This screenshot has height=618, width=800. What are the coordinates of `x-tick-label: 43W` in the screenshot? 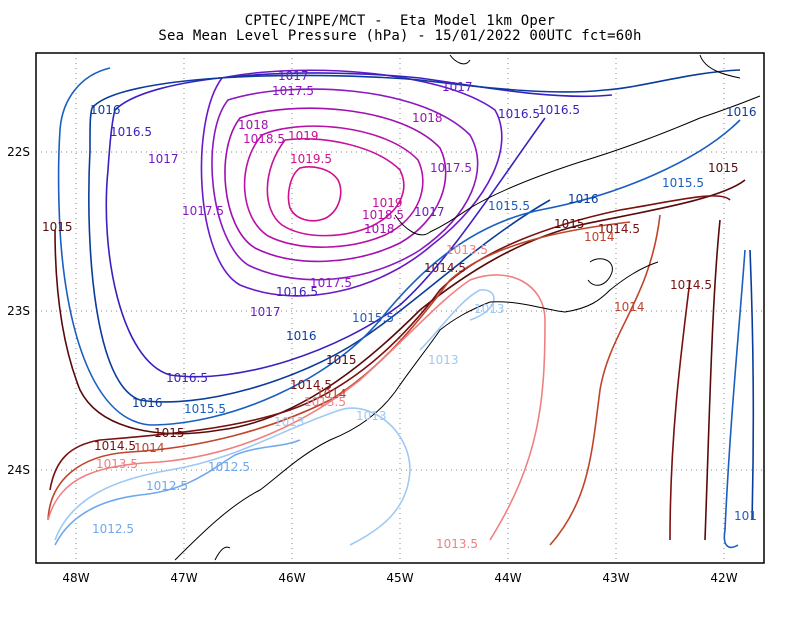 It's located at (615, 578).